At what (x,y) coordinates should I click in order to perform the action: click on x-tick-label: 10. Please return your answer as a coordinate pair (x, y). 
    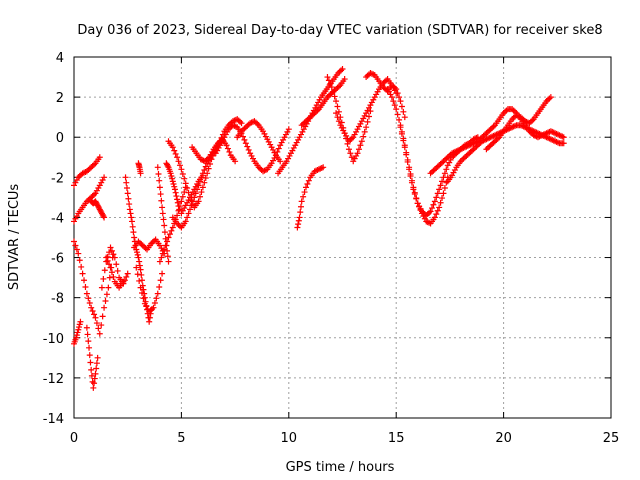
    Looking at the image, I should click on (289, 438).